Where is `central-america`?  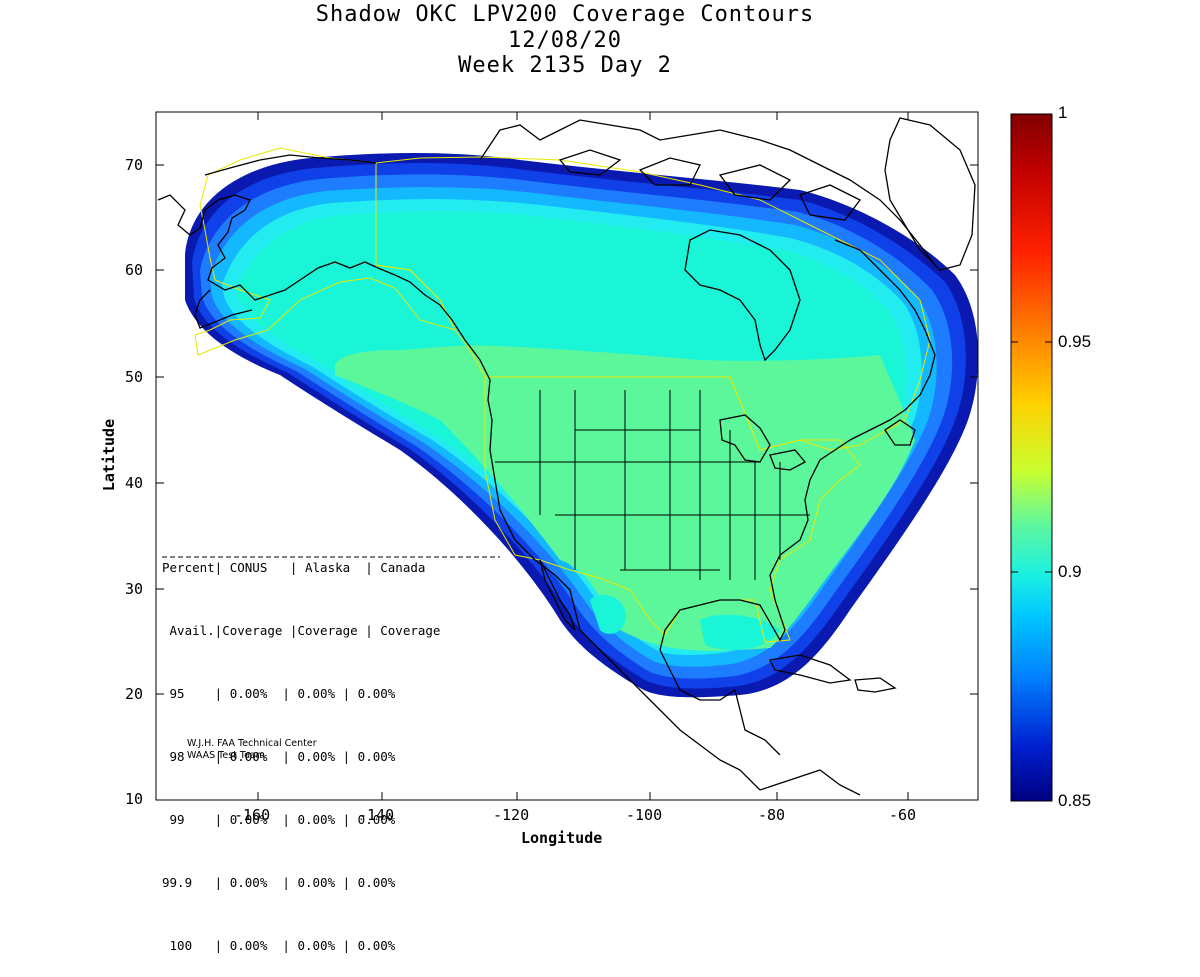
central-america is located at coordinates (810, 782).